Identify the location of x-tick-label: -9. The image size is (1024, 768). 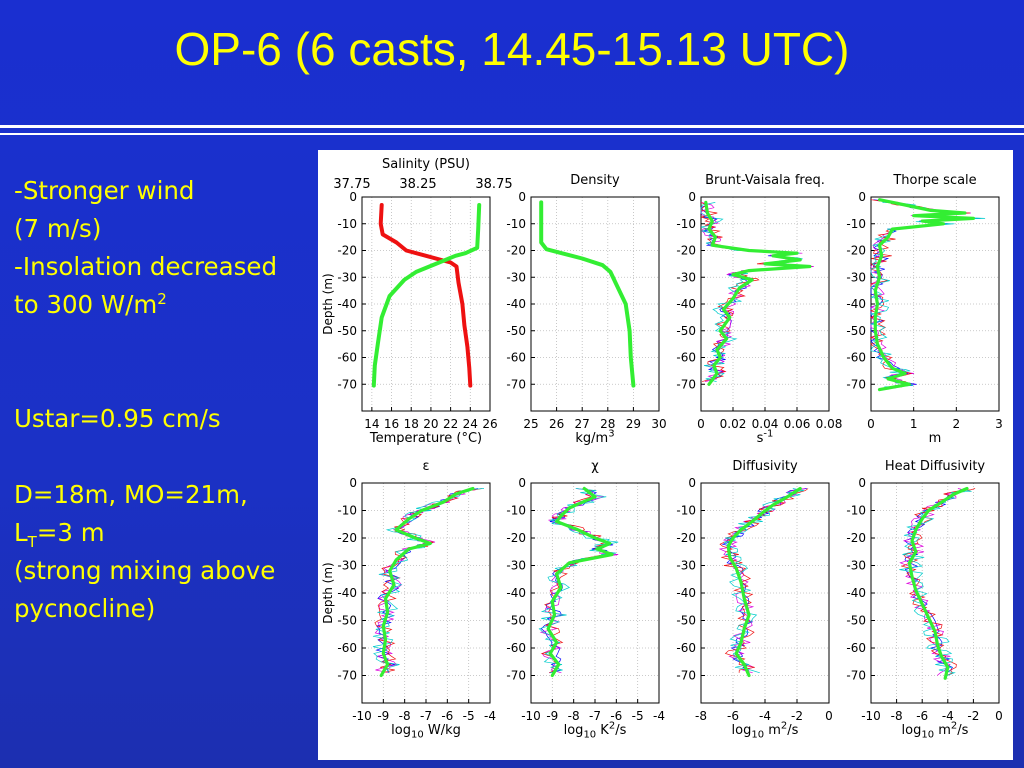
(383, 716).